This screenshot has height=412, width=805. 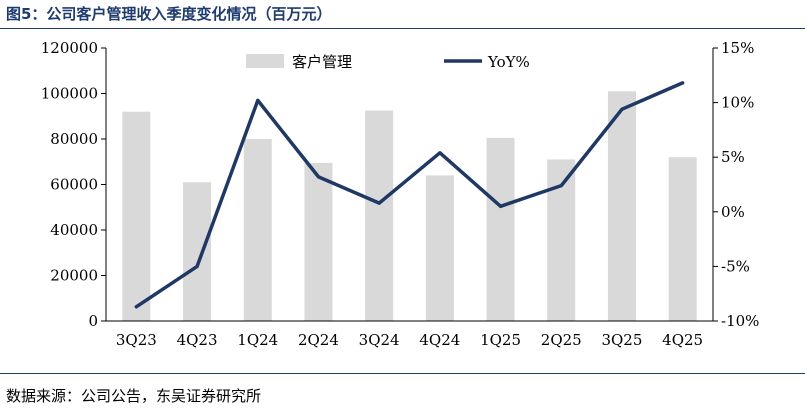 I want to click on bar-3Q25, so click(x=621, y=206).